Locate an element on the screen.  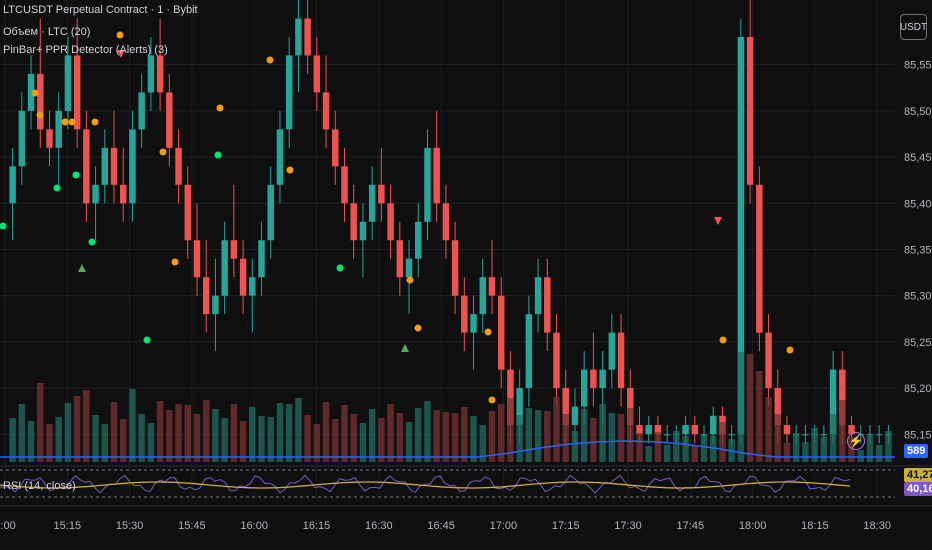
x-tick-label: 18:30 is located at coordinates (877, 526).